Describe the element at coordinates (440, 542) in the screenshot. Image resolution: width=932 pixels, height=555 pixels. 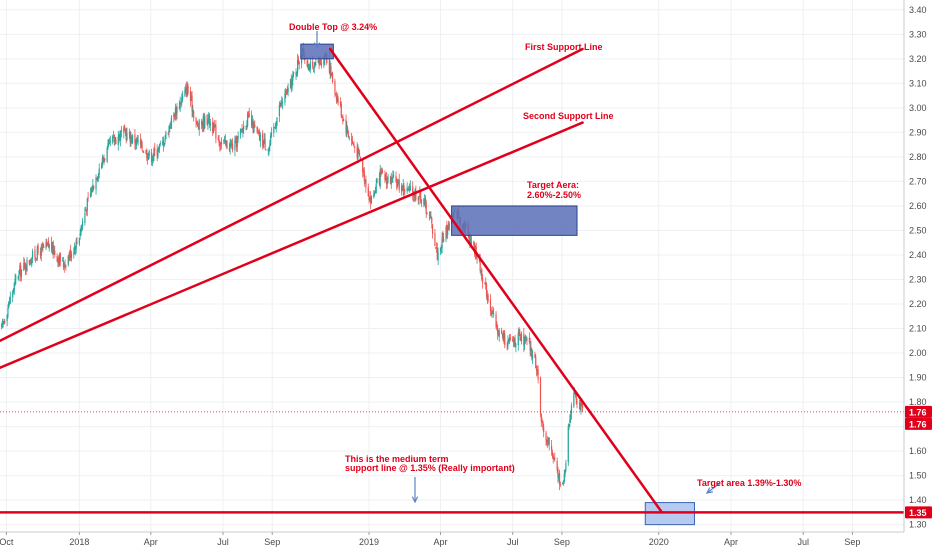
I see `x-tick-label: Apr` at that location.